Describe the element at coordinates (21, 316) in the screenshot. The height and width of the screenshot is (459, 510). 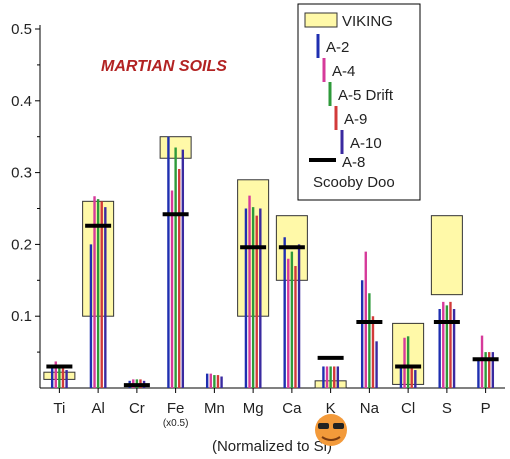
I see `y-tick-label: 0.1` at that location.